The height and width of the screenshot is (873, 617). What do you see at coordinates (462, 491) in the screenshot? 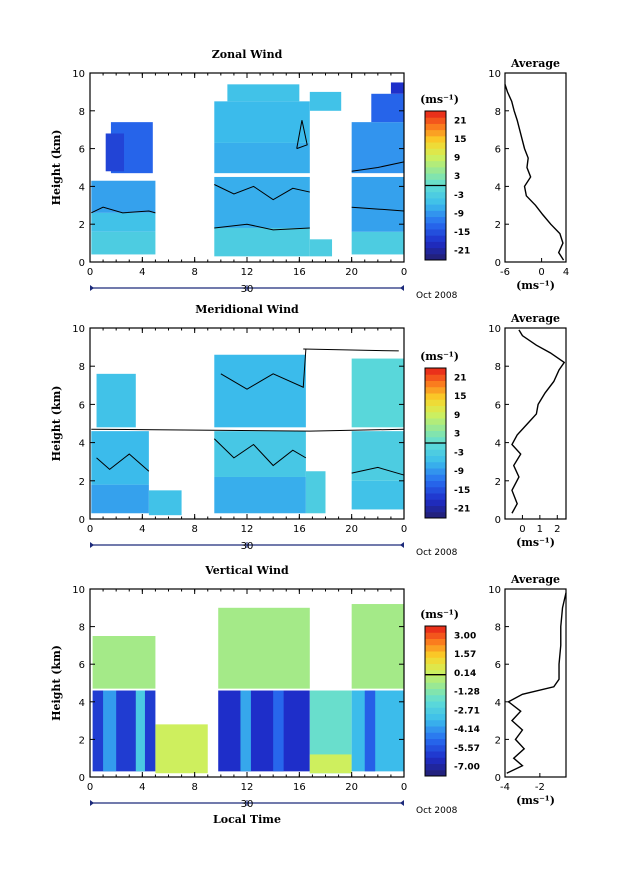
I see `colorbar-tick-label: -15` at bounding box center [462, 491].